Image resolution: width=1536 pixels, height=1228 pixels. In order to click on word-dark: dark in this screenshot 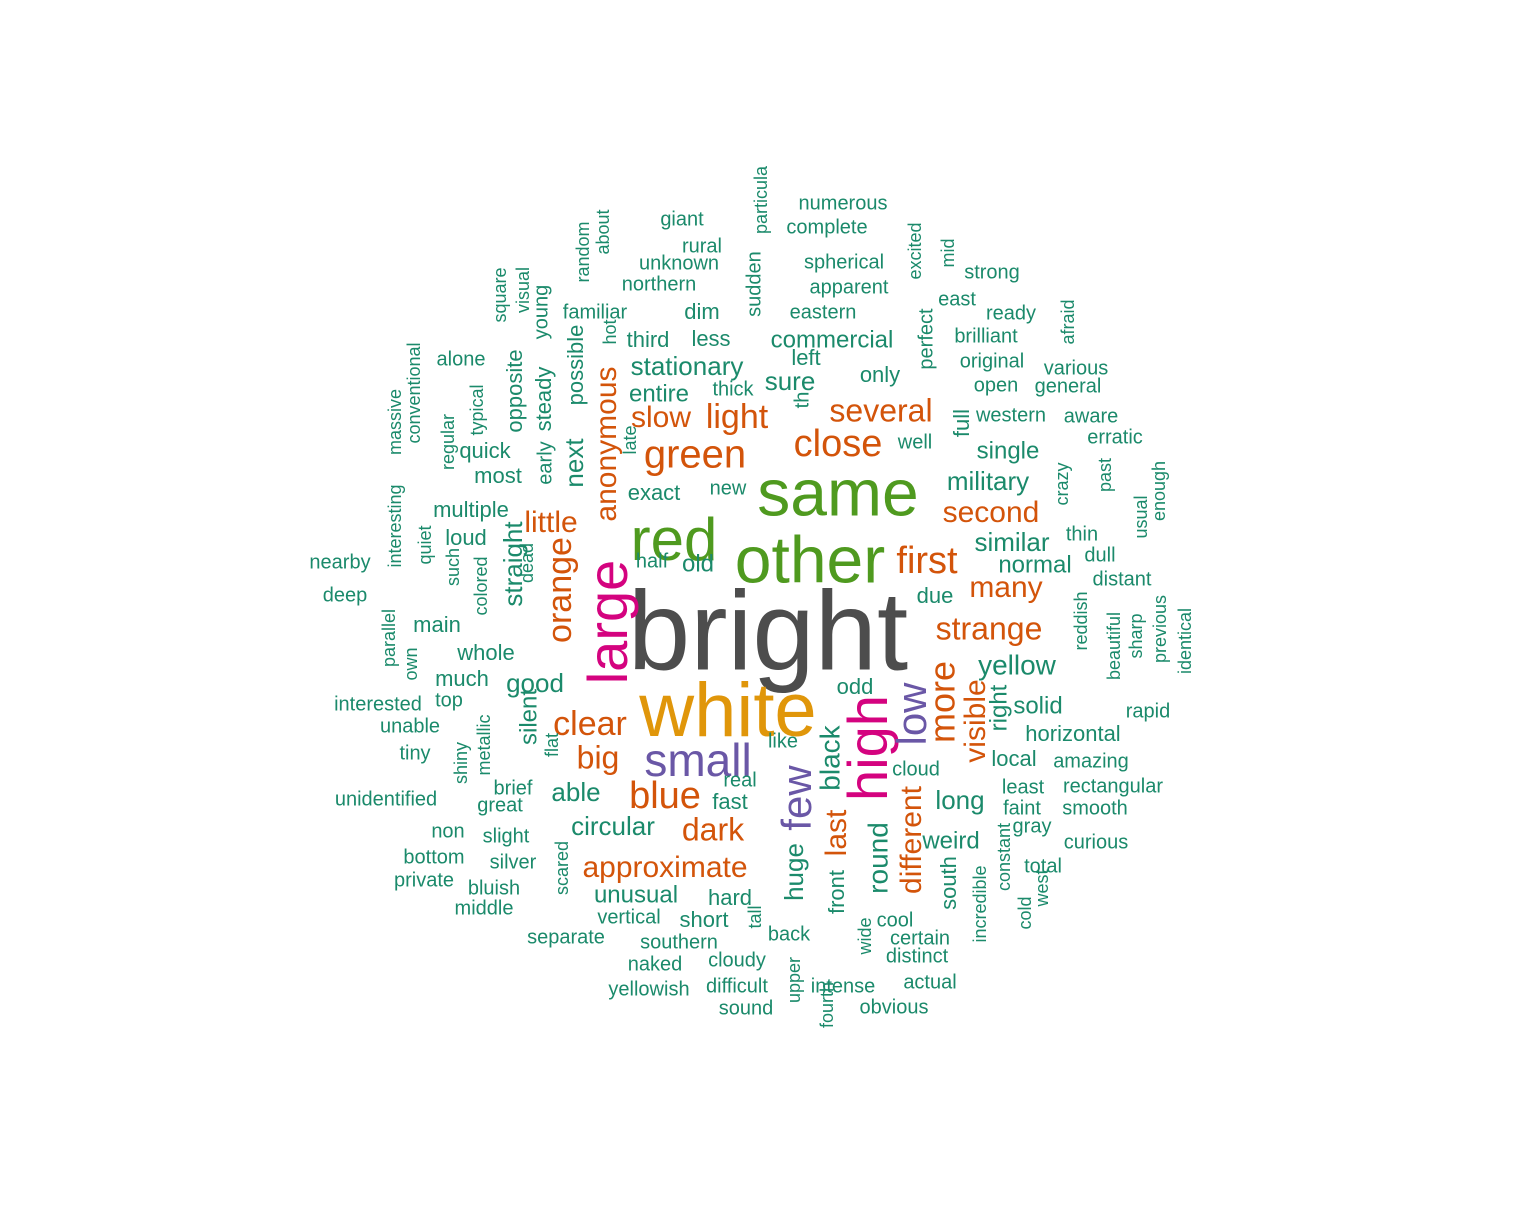, I will do `click(713, 829)`.